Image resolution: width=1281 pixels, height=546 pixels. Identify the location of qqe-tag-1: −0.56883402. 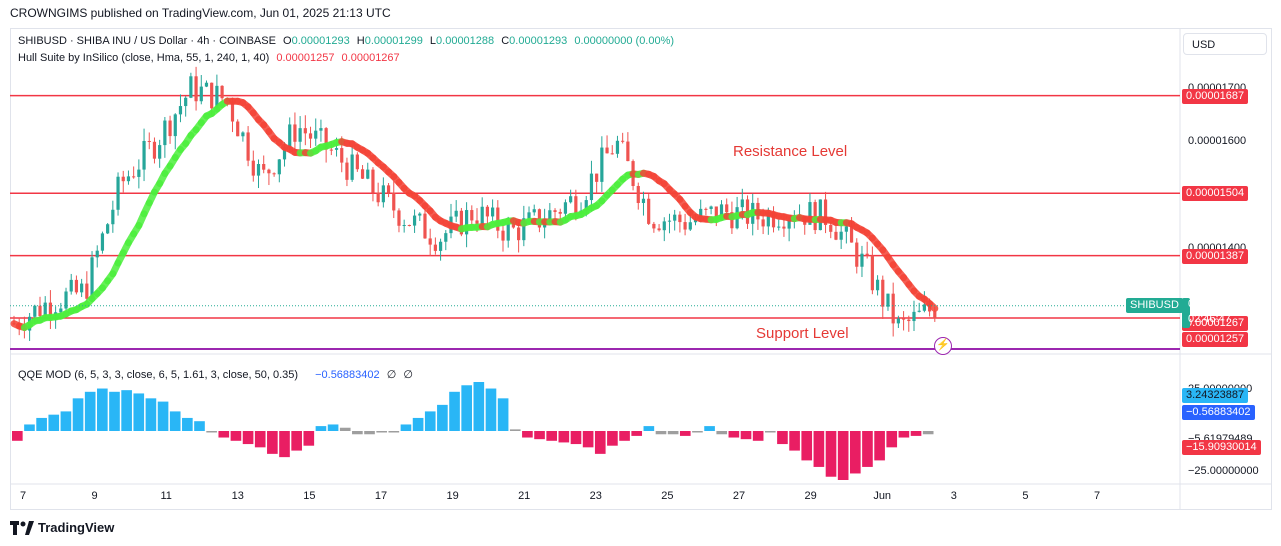
(1218, 412).